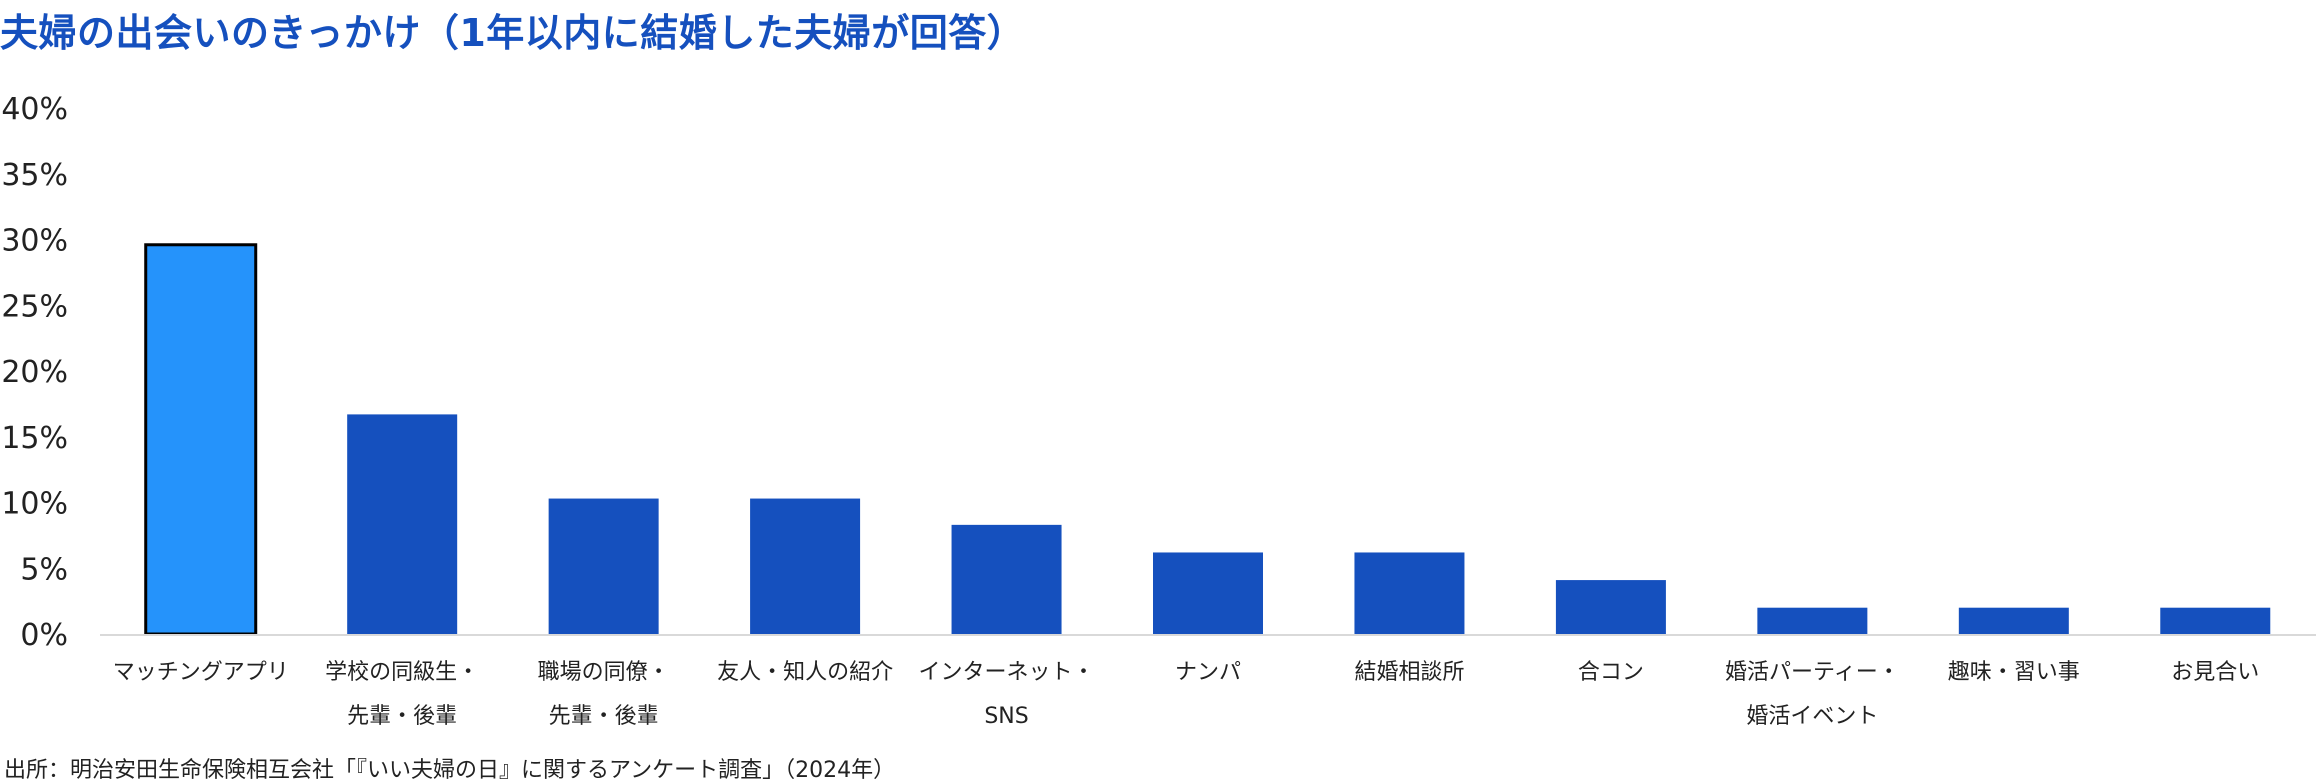 This screenshot has width=2318, height=784. I want to click on x-category-label: インターネット・, so click(1007, 672).